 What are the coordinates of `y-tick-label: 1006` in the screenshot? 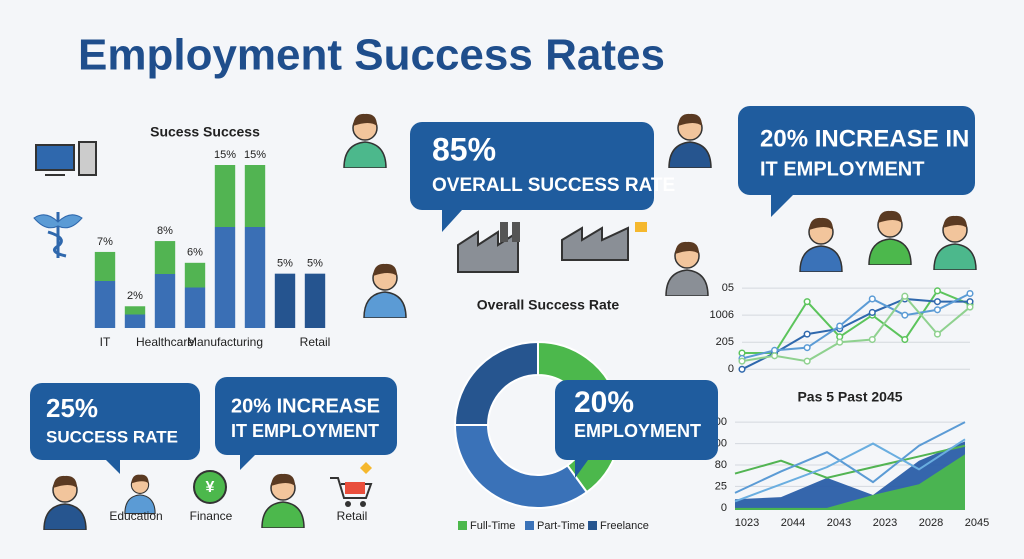 It's located at (722, 315).